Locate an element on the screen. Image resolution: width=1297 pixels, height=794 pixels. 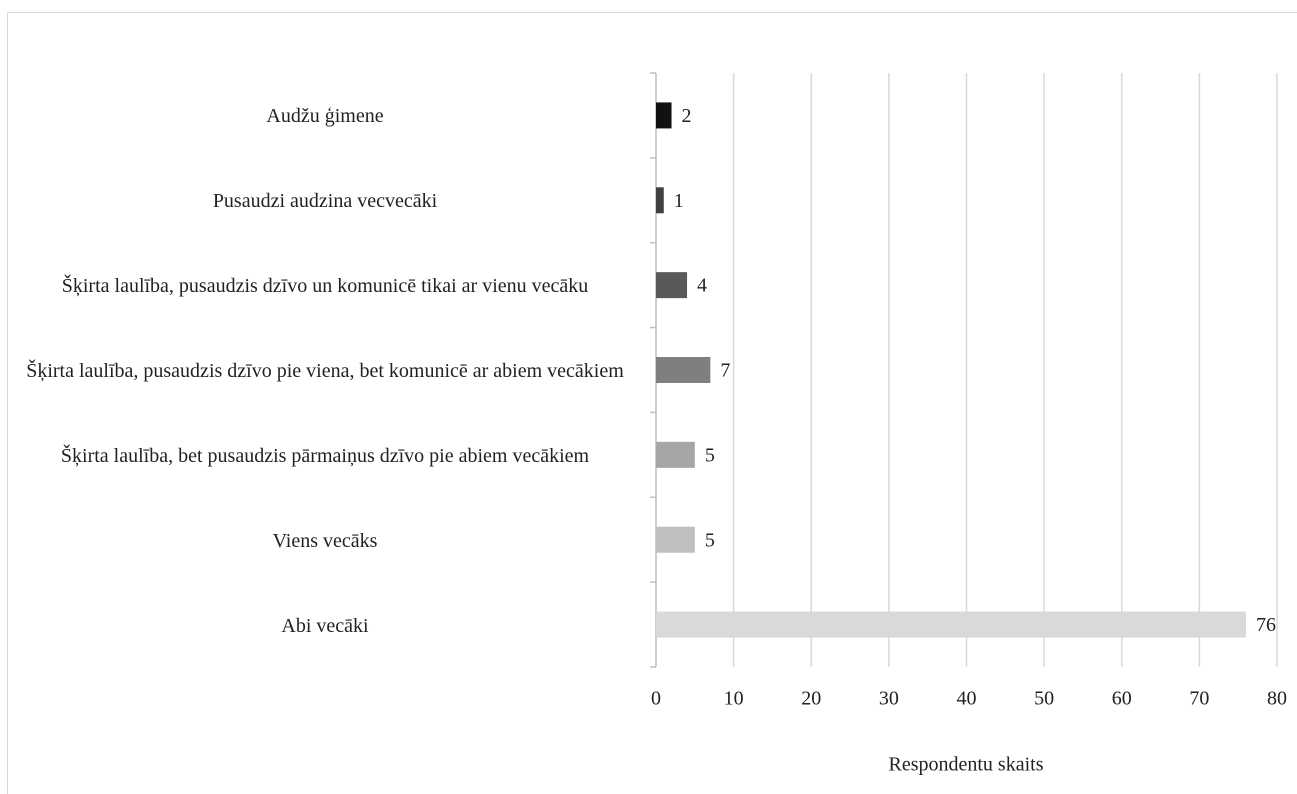
x-axis-title: Respondentu skaits is located at coordinates (966, 765).